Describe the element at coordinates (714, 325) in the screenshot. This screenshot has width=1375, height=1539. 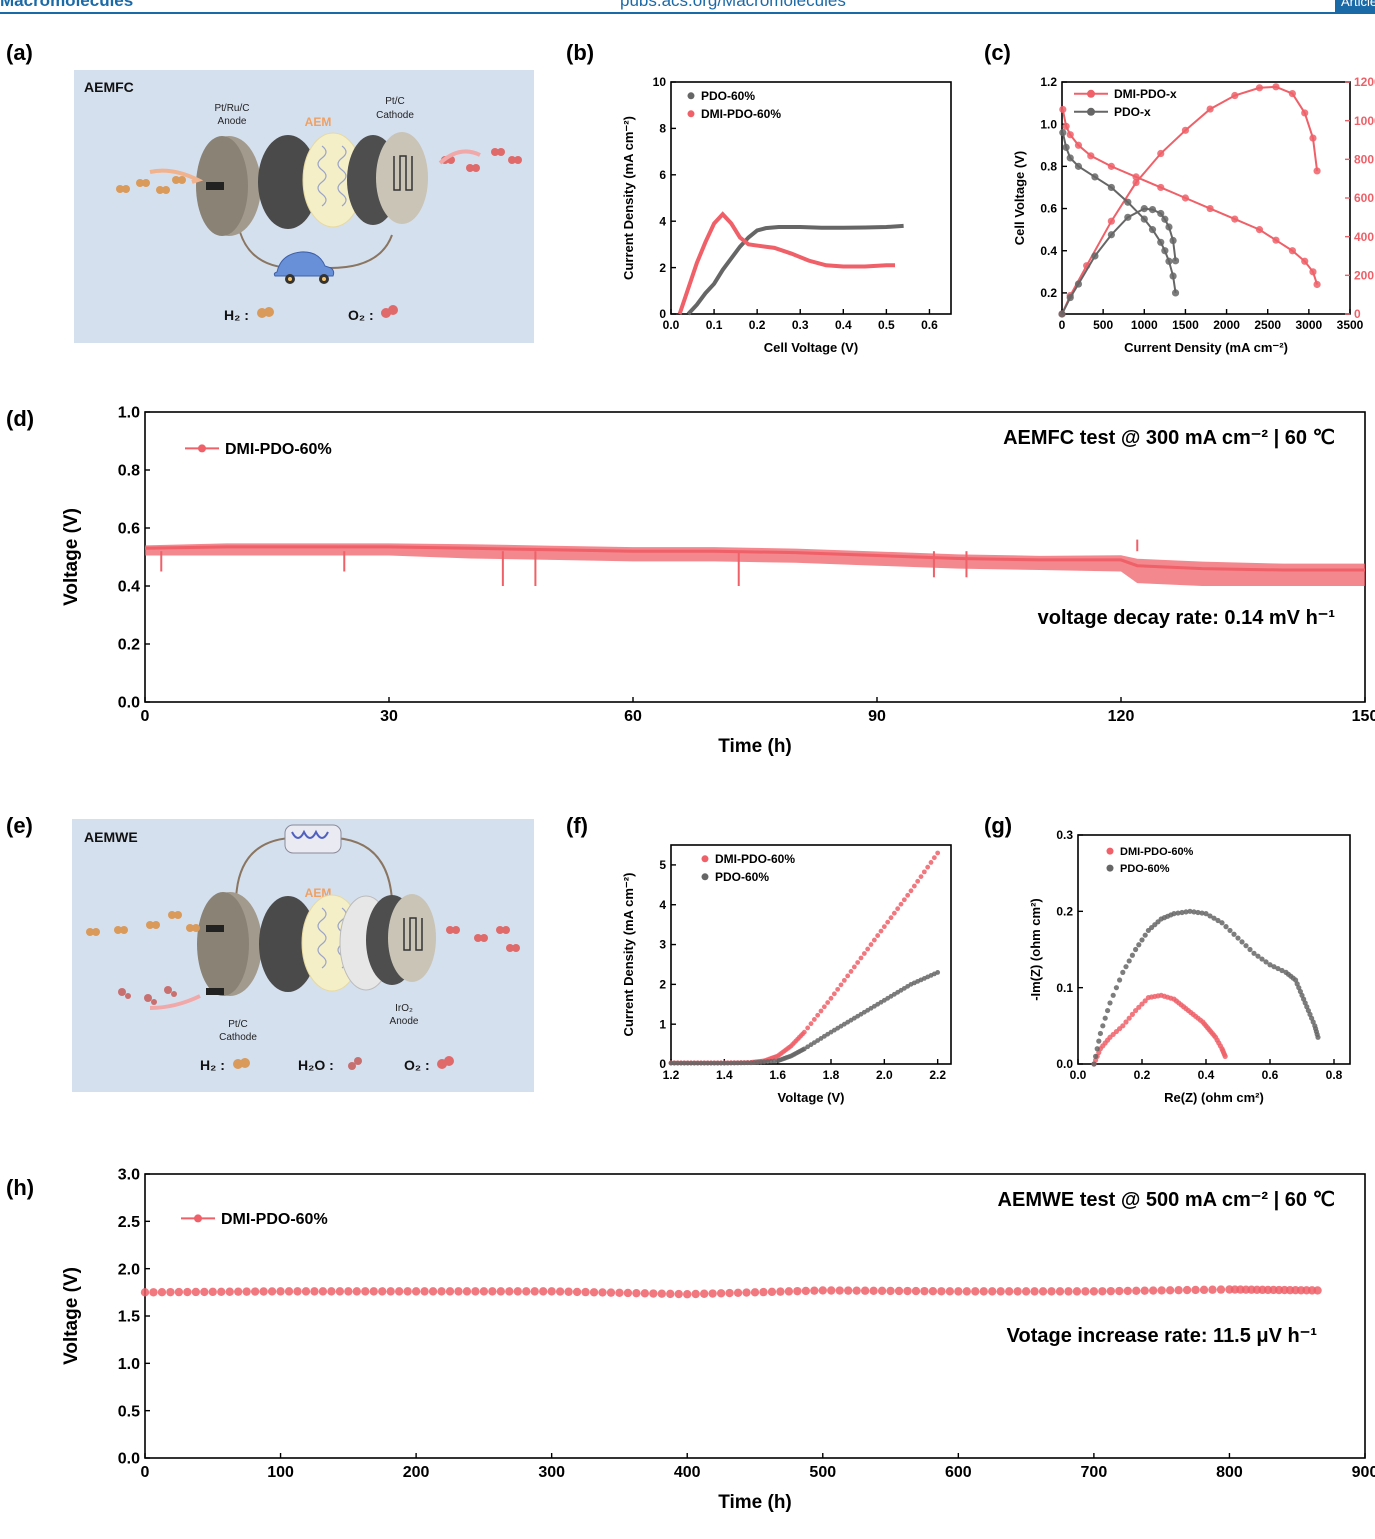
I see `x-tick-label: 0.1` at that location.